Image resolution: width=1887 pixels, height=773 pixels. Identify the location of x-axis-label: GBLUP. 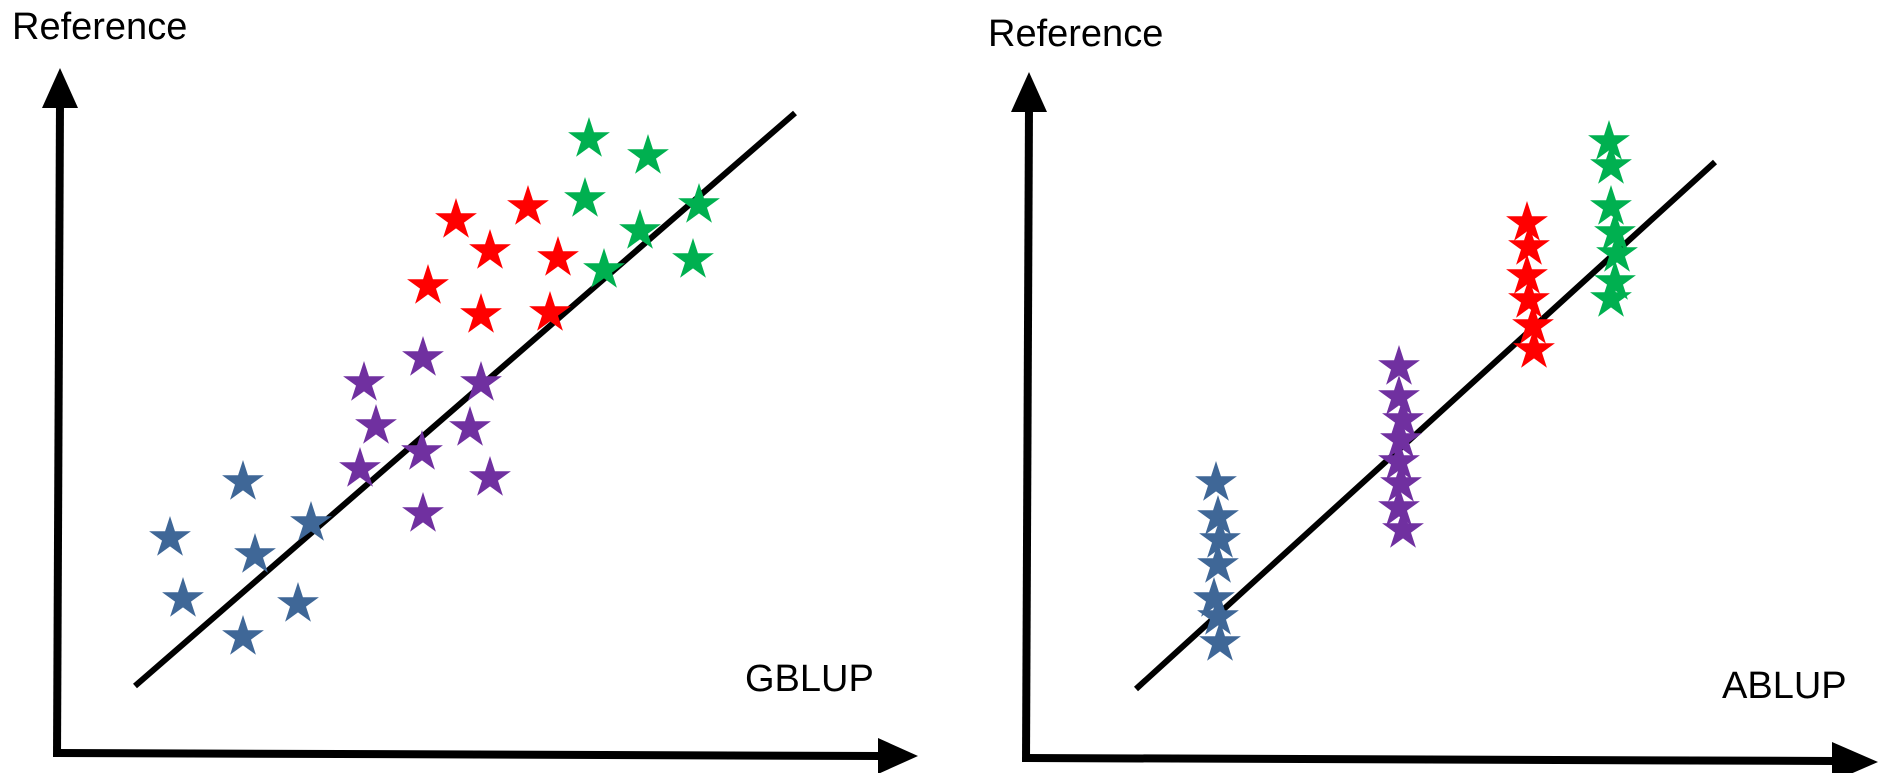
(809, 679).